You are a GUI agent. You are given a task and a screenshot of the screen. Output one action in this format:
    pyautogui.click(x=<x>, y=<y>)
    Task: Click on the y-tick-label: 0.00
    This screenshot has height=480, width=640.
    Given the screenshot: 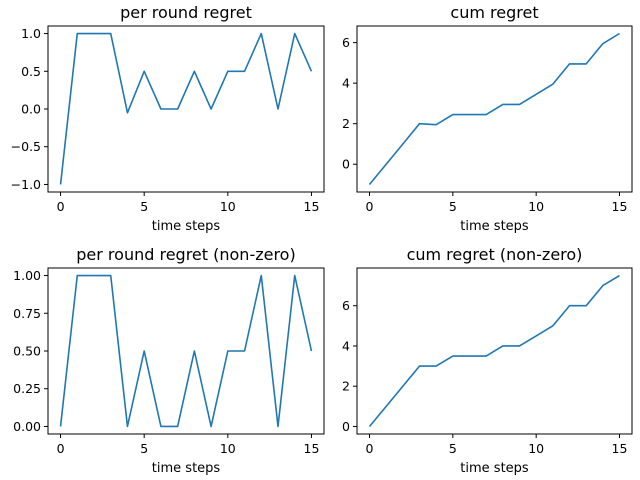 What is the action you would take?
    pyautogui.click(x=27, y=426)
    